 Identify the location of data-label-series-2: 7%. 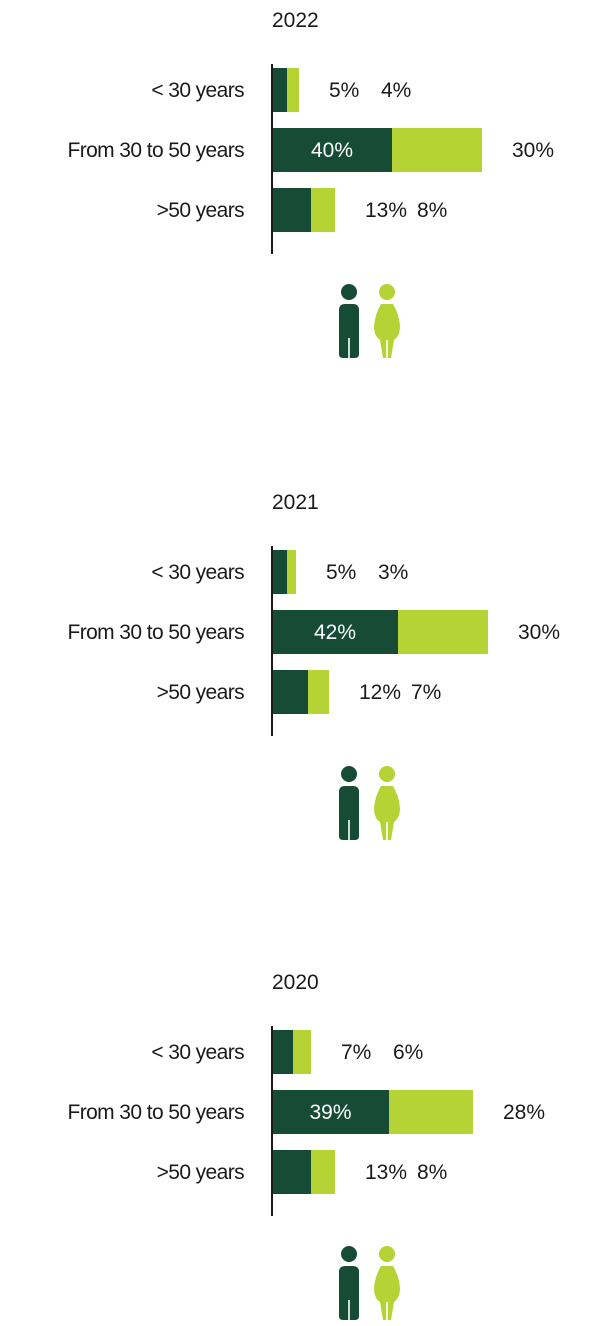
(426, 692).